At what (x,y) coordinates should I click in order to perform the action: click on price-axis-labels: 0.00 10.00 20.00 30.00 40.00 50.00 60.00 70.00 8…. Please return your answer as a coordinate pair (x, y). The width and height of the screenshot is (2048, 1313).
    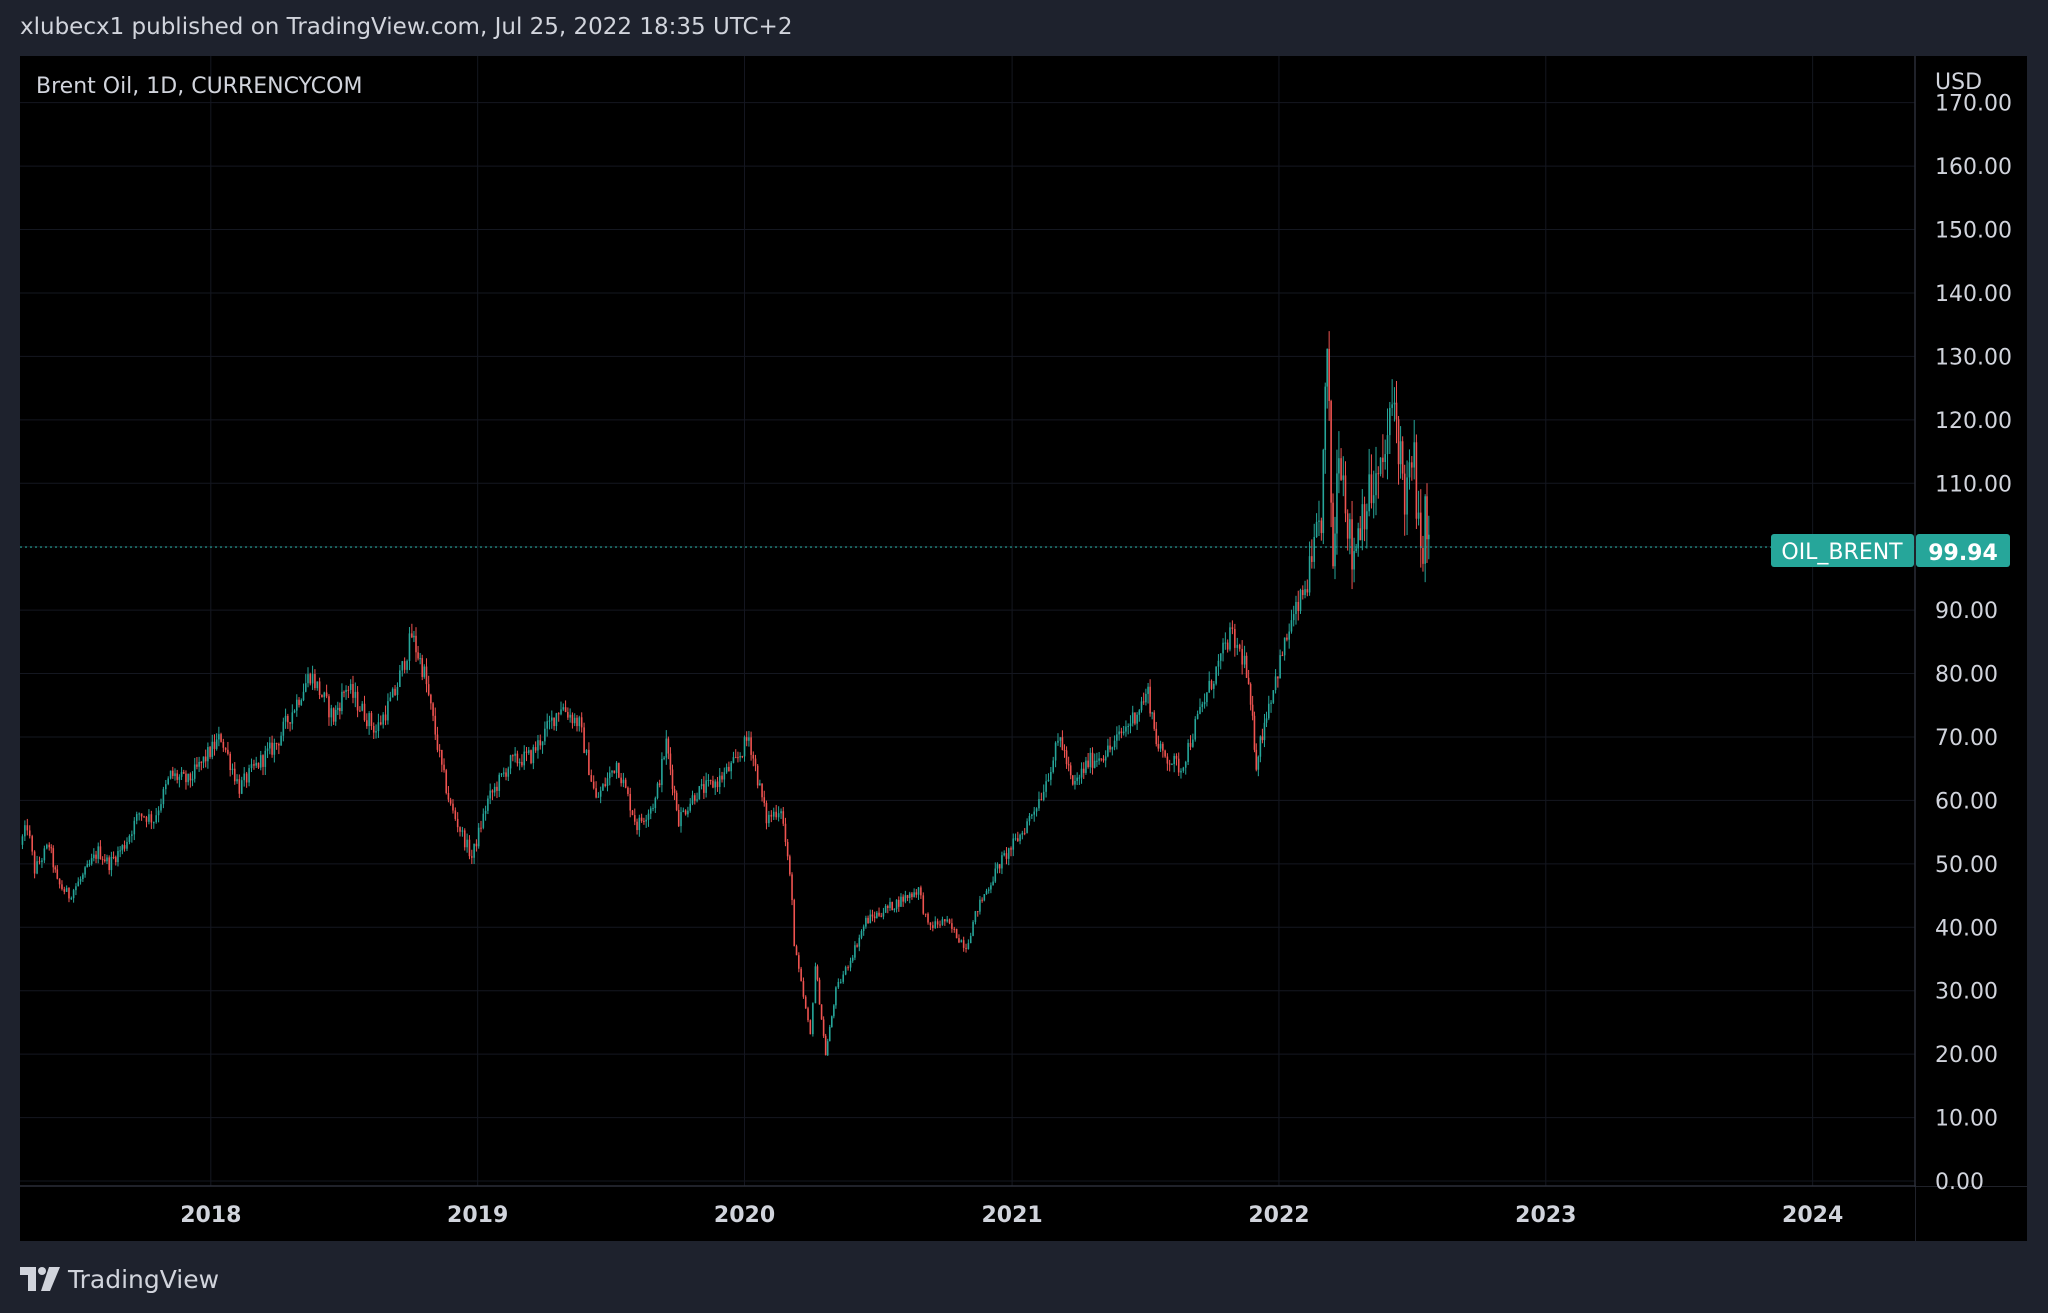
    Looking at the image, I should click on (1973, 643).